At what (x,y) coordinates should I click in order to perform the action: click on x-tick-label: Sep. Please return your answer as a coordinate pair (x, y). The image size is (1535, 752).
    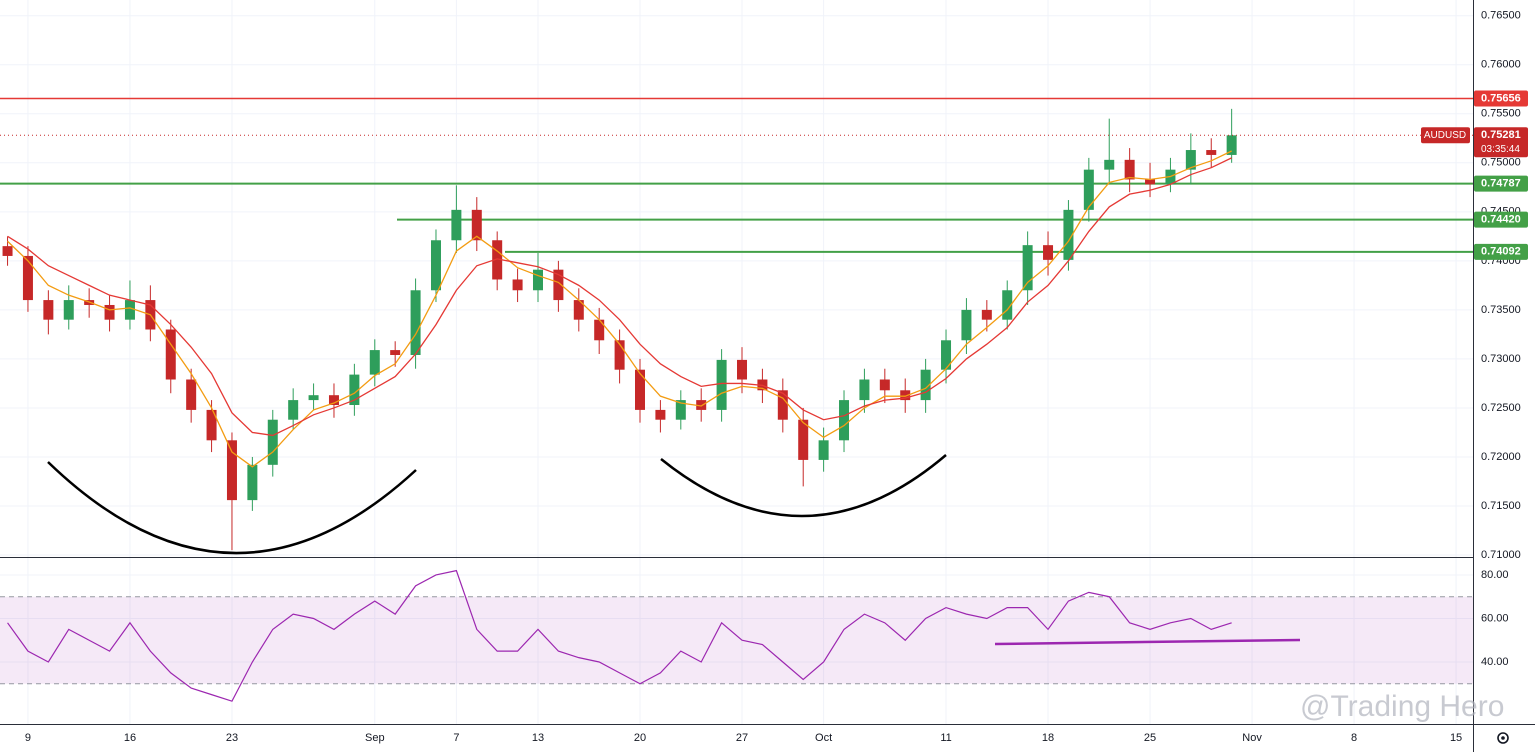
    Looking at the image, I should click on (375, 738).